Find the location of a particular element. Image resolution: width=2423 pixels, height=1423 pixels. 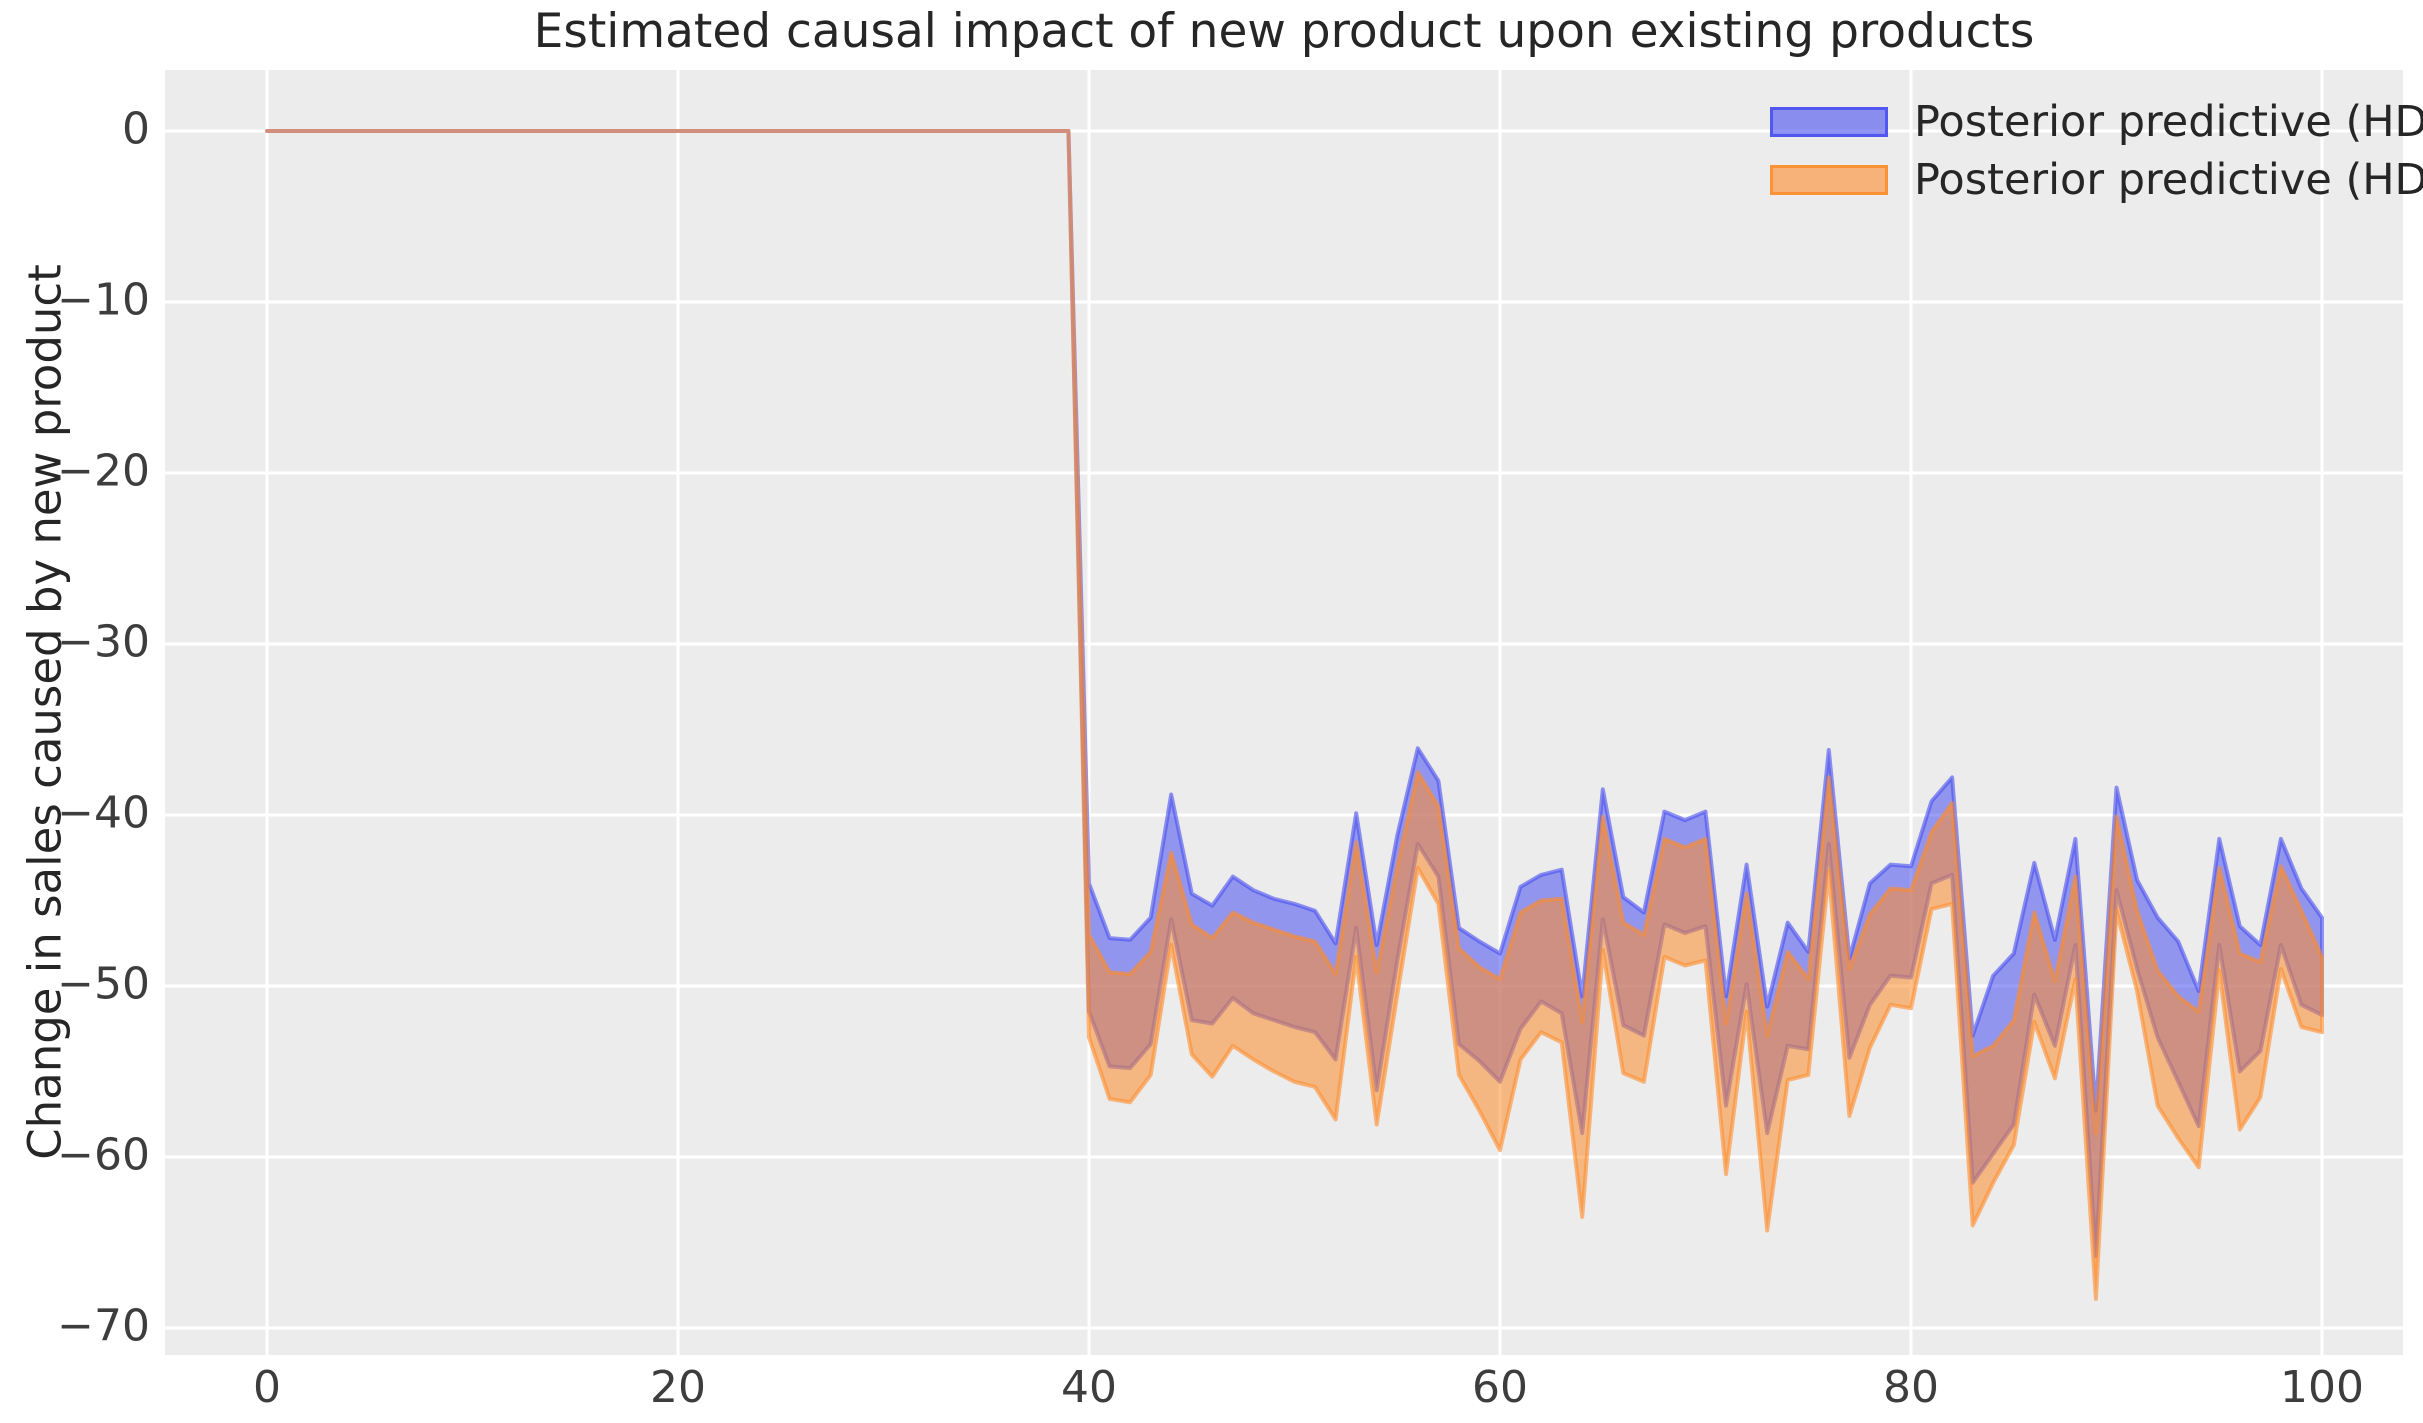

legend-swatch-blue is located at coordinates (1829, 122).